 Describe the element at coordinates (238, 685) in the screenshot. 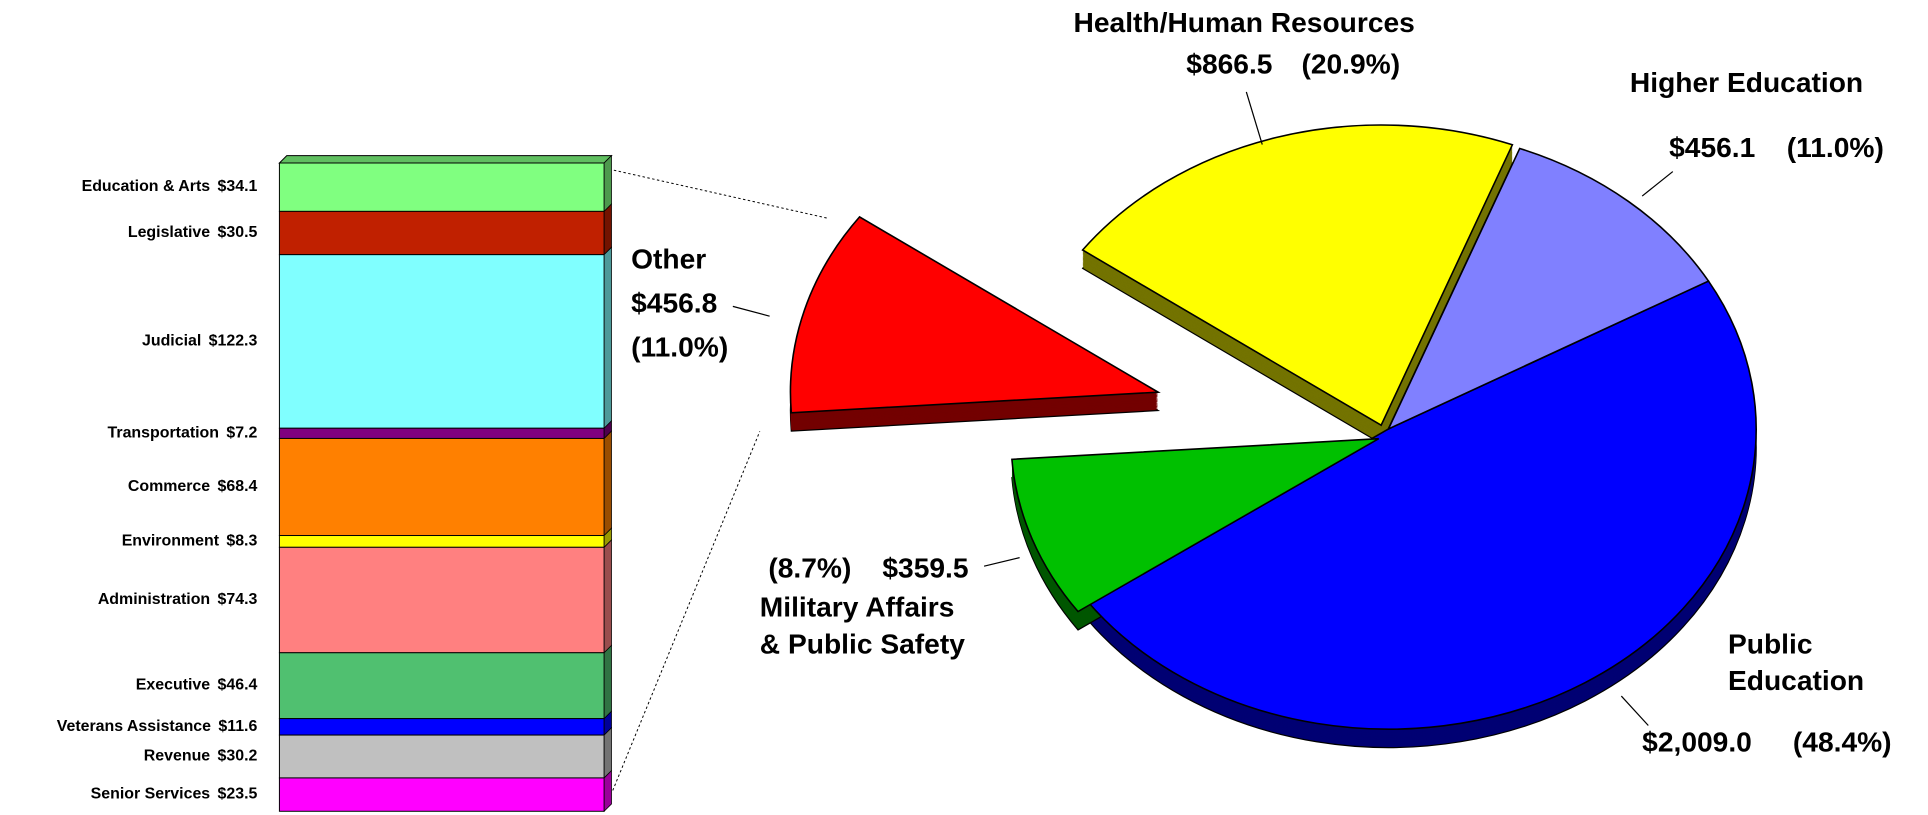

I see `value-label: $46.4` at that location.